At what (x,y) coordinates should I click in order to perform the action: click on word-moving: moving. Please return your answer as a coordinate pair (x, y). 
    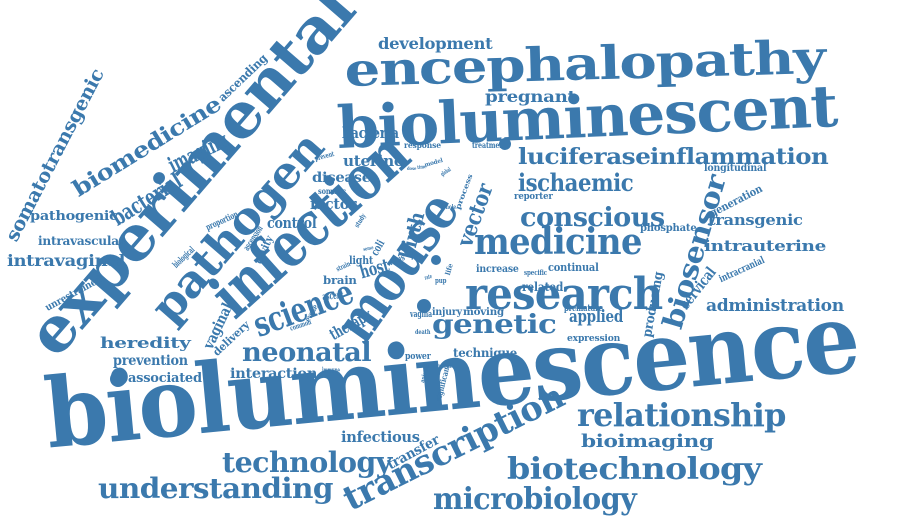
    Looking at the image, I should click on (483, 313).